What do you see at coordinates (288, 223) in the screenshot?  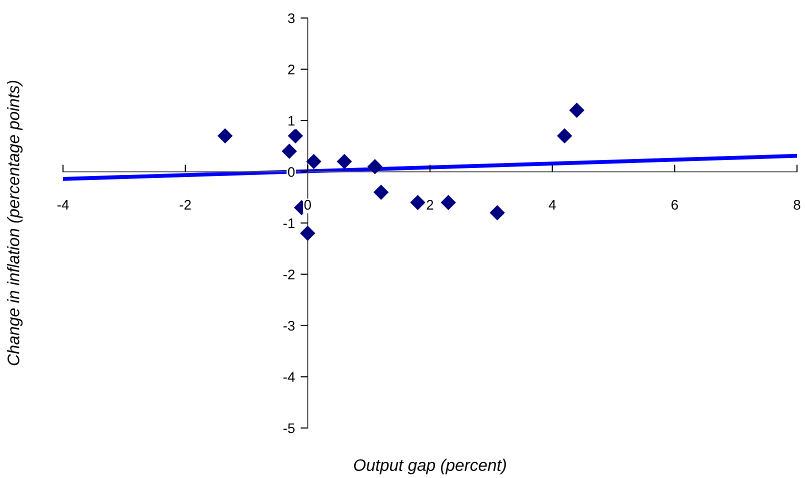 I see `y-tick-label: -1` at bounding box center [288, 223].